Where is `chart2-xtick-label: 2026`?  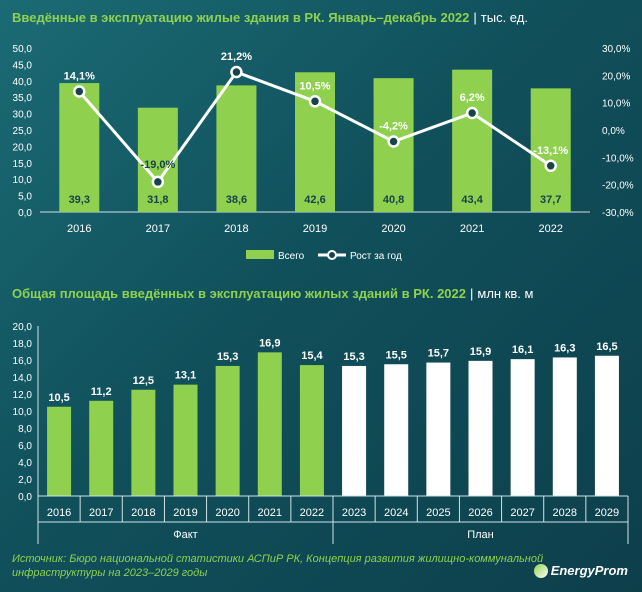 chart2-xtick-label: 2026 is located at coordinates (480, 513).